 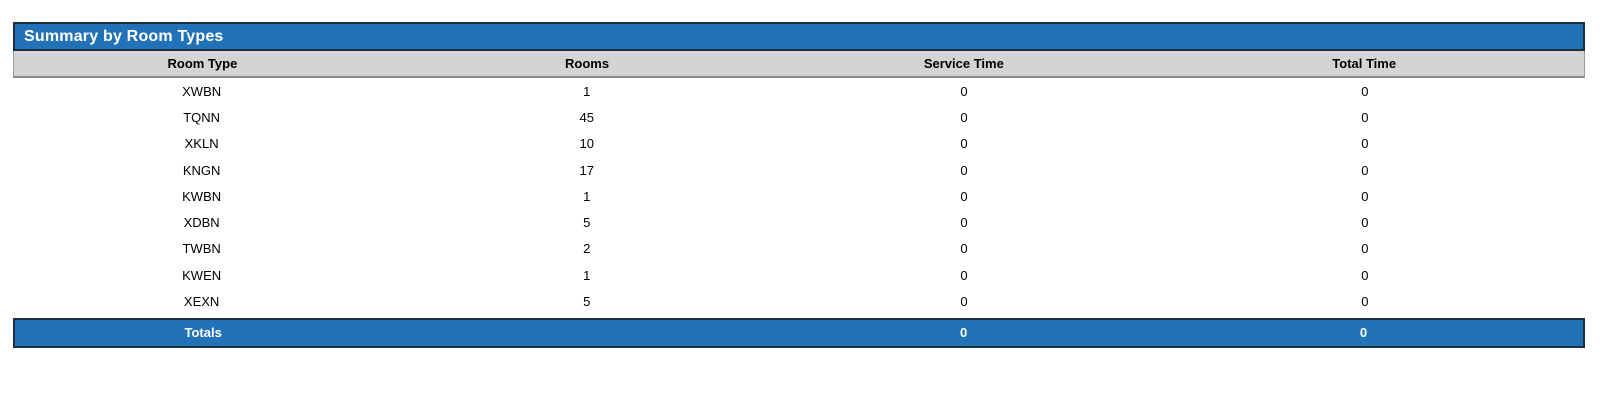 What do you see at coordinates (799, 275) in the screenshot?
I see `table-row: KWEN 1 0 0` at bounding box center [799, 275].